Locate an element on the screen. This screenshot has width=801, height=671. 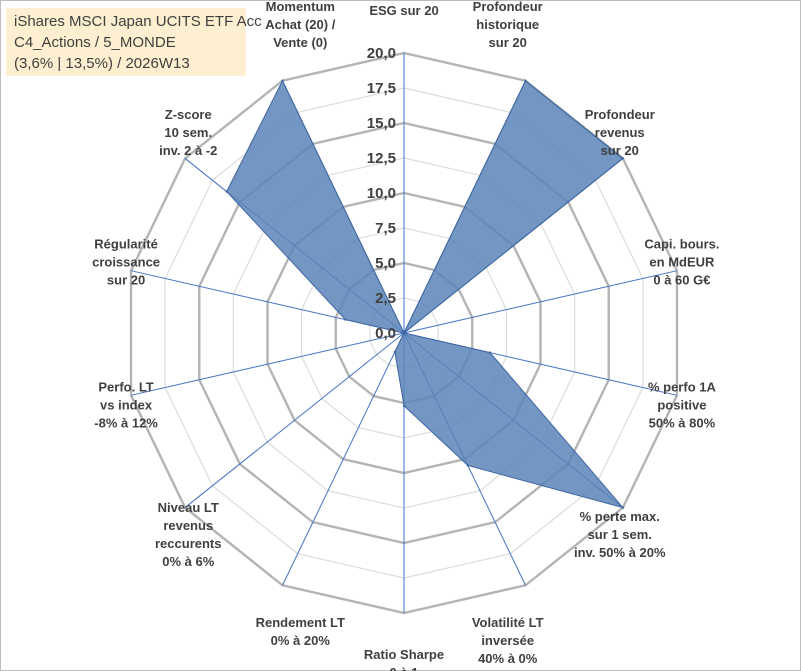
chart-title-line-1: iShares MSCI Japan UCITS ETF Acc is located at coordinates (138, 21).